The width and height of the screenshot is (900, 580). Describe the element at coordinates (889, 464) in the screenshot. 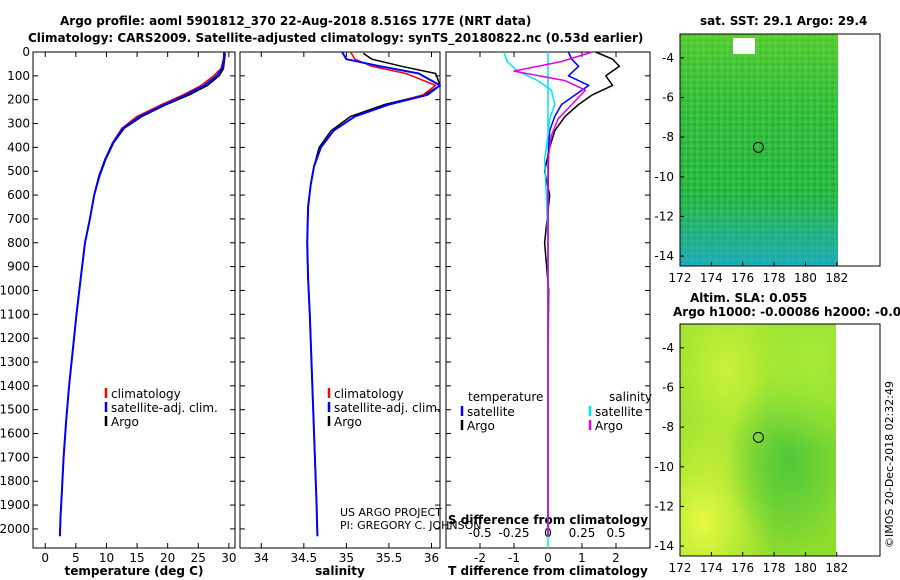

I see `imos-credit: ©IMOS 20-Dec-2018 02:32:49` at that location.